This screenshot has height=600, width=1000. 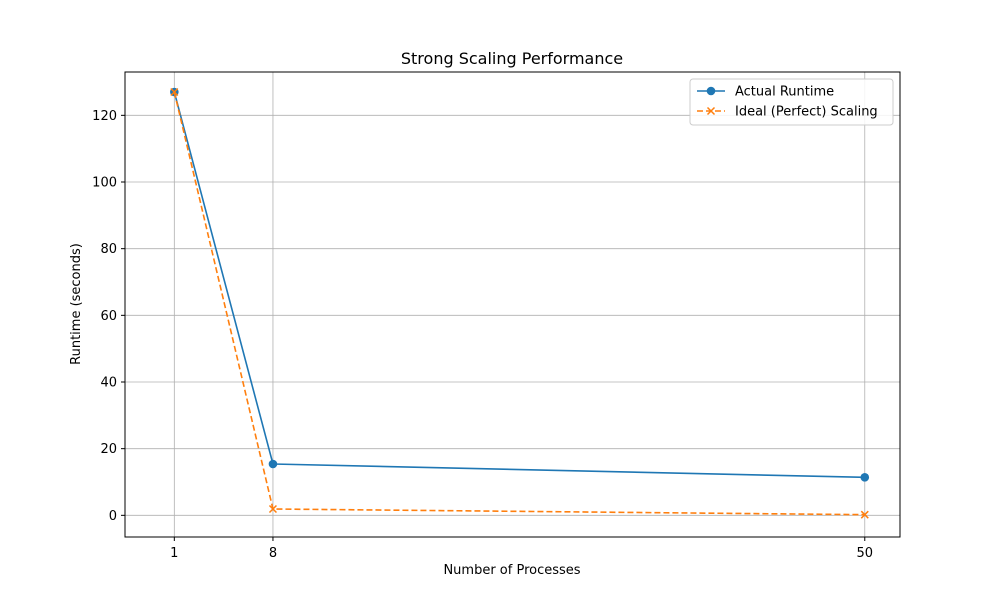 I want to click on y-tick-label: 100, so click(x=104, y=183).